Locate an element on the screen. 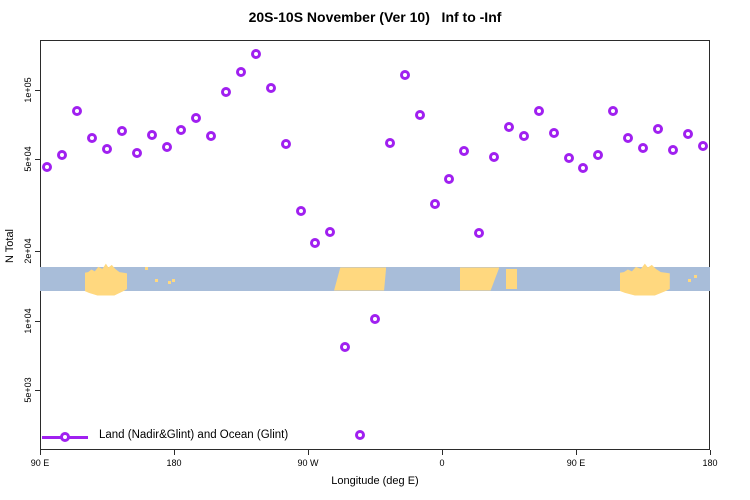 This screenshot has width=750, height=500. y-tick-label: 5e+03 is located at coordinates (28, 390).